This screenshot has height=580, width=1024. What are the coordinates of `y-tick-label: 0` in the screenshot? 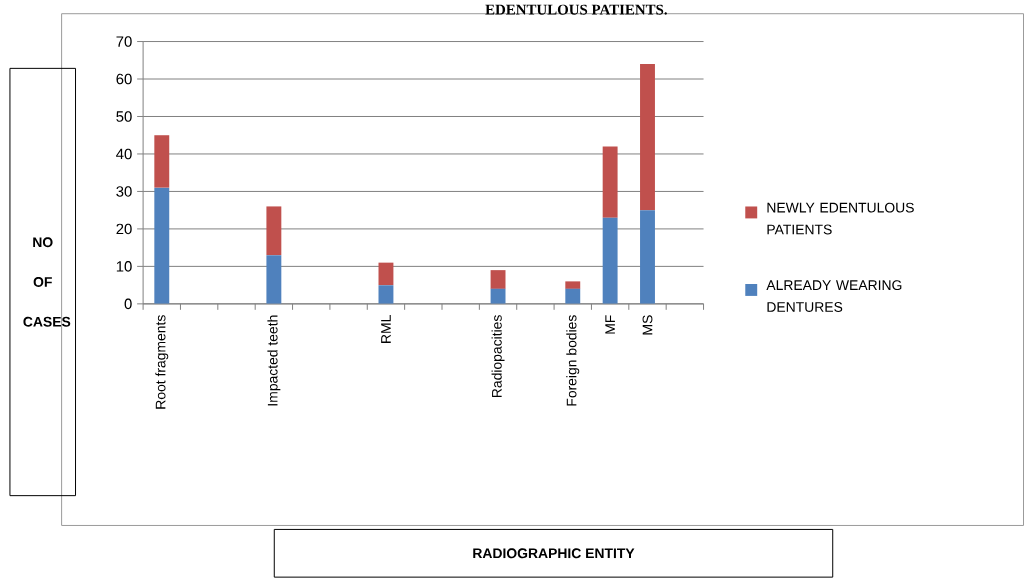 It's located at (128, 304).